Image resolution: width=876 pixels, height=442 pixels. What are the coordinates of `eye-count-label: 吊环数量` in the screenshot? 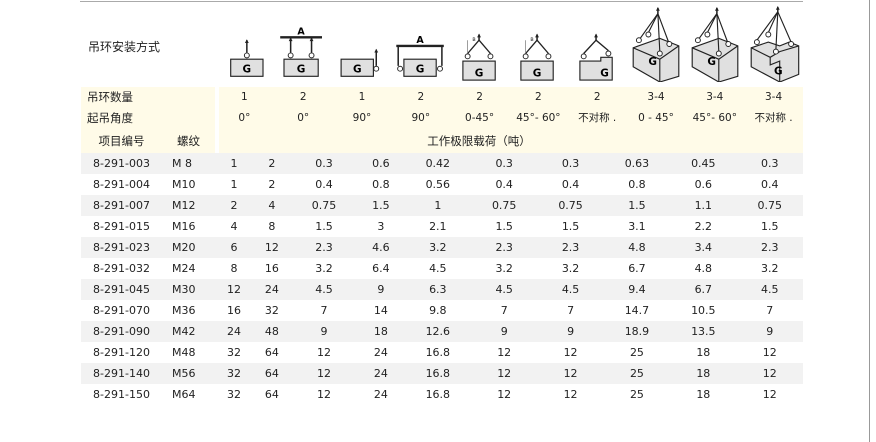 It's located at (110, 97).